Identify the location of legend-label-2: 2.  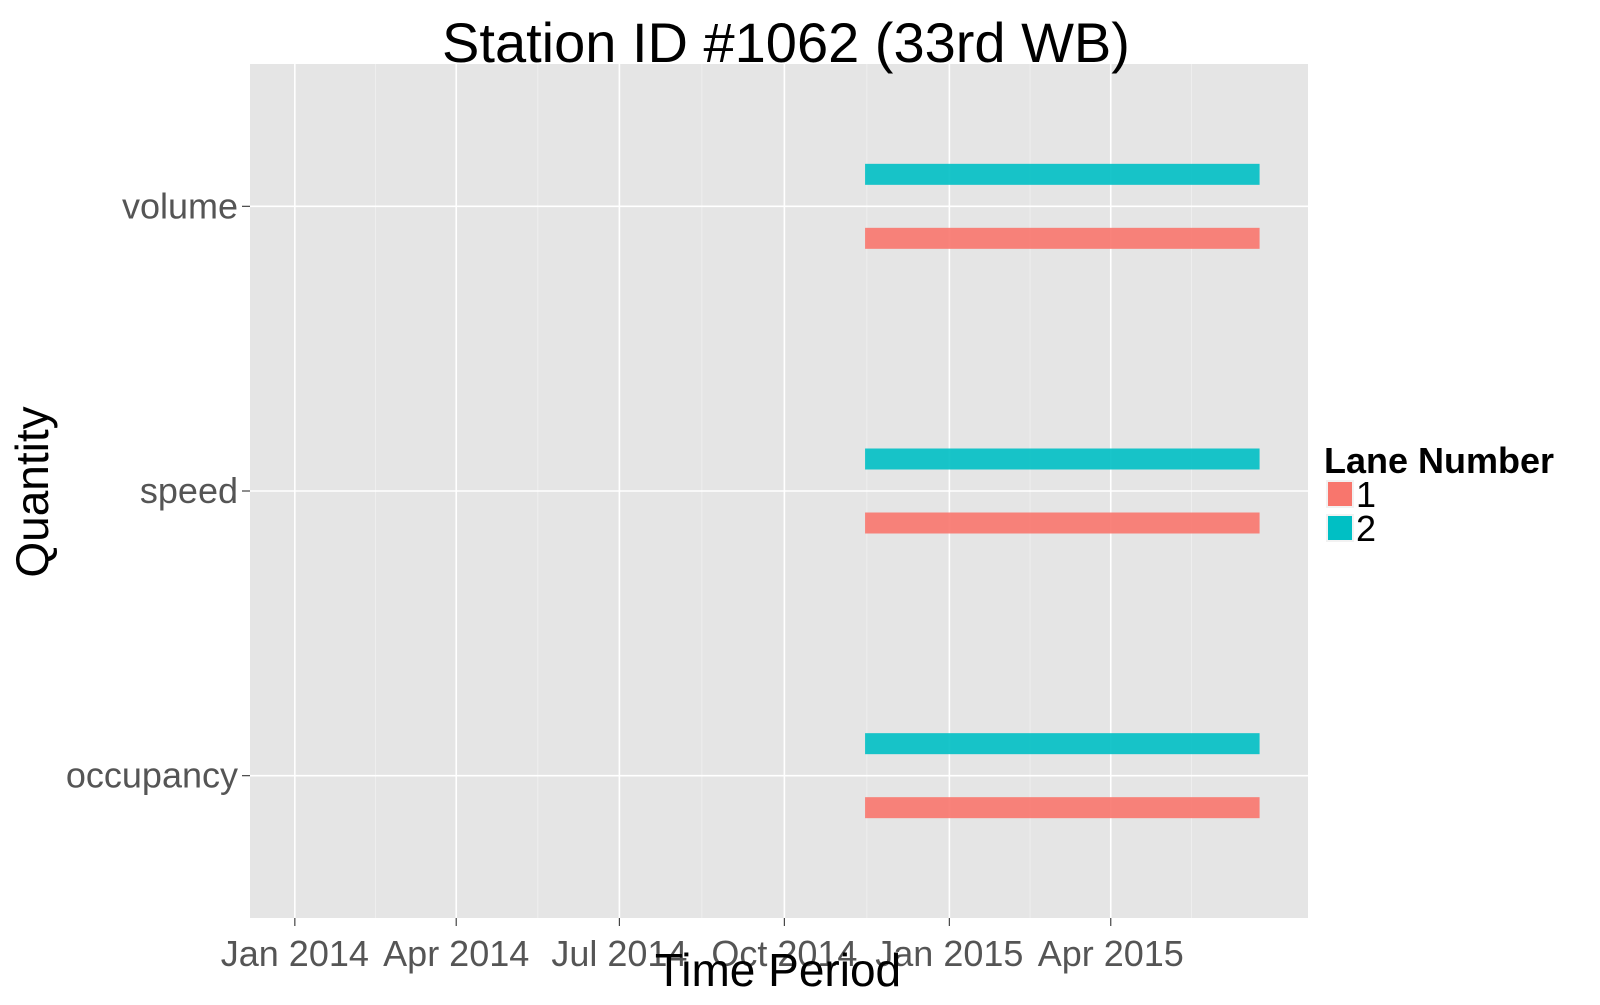
(1366, 528).